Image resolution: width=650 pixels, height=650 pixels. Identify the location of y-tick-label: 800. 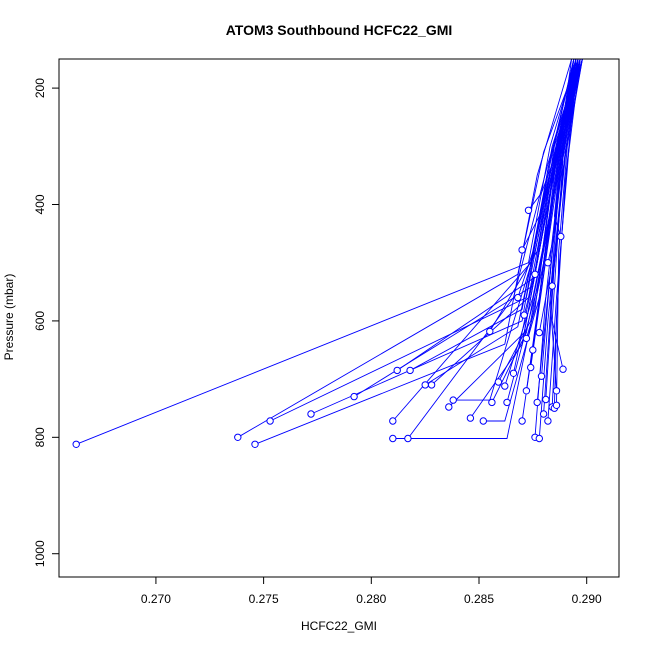
(40, 437).